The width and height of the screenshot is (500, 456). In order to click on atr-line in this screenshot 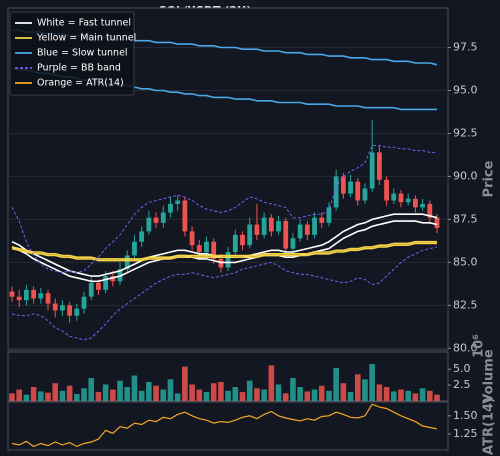, I will do `click(224, 425)`.